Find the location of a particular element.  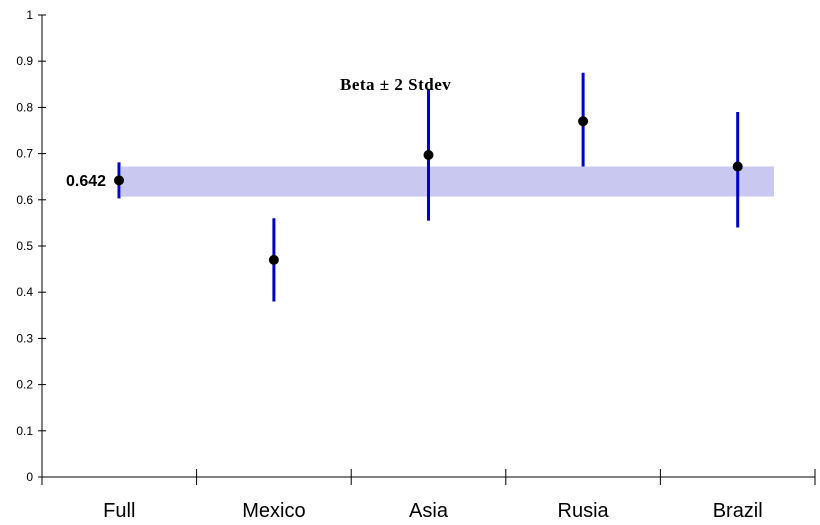

y-tick-label: 0.3 is located at coordinates (24, 338).